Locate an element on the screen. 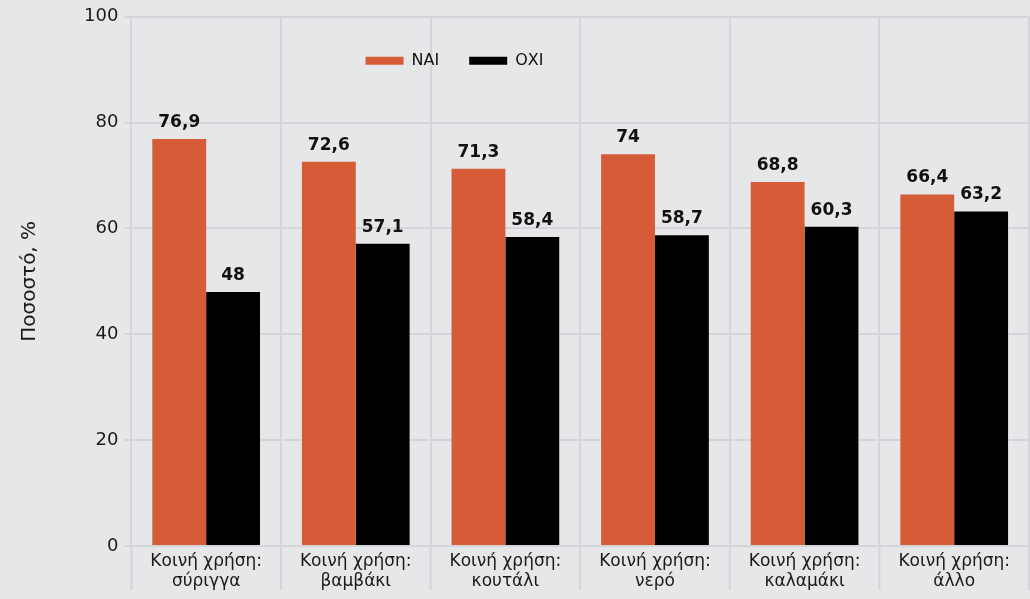 This screenshot has width=1030, height=599. data-label: 72,6 is located at coordinates (328, 143).